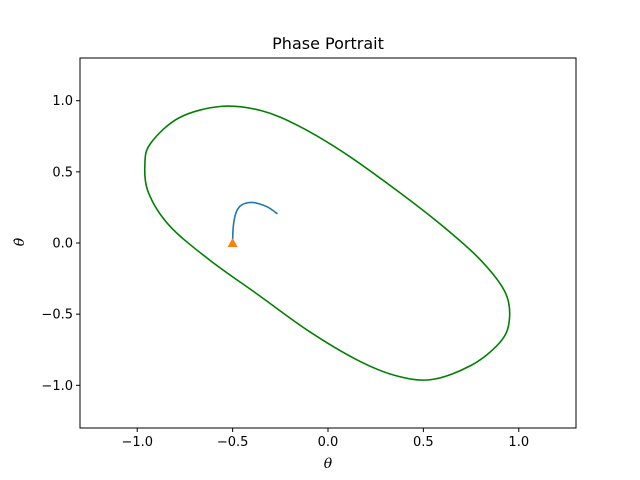 This screenshot has height=480, width=640. I want to click on x-tick-label: 0.0, so click(328, 442).